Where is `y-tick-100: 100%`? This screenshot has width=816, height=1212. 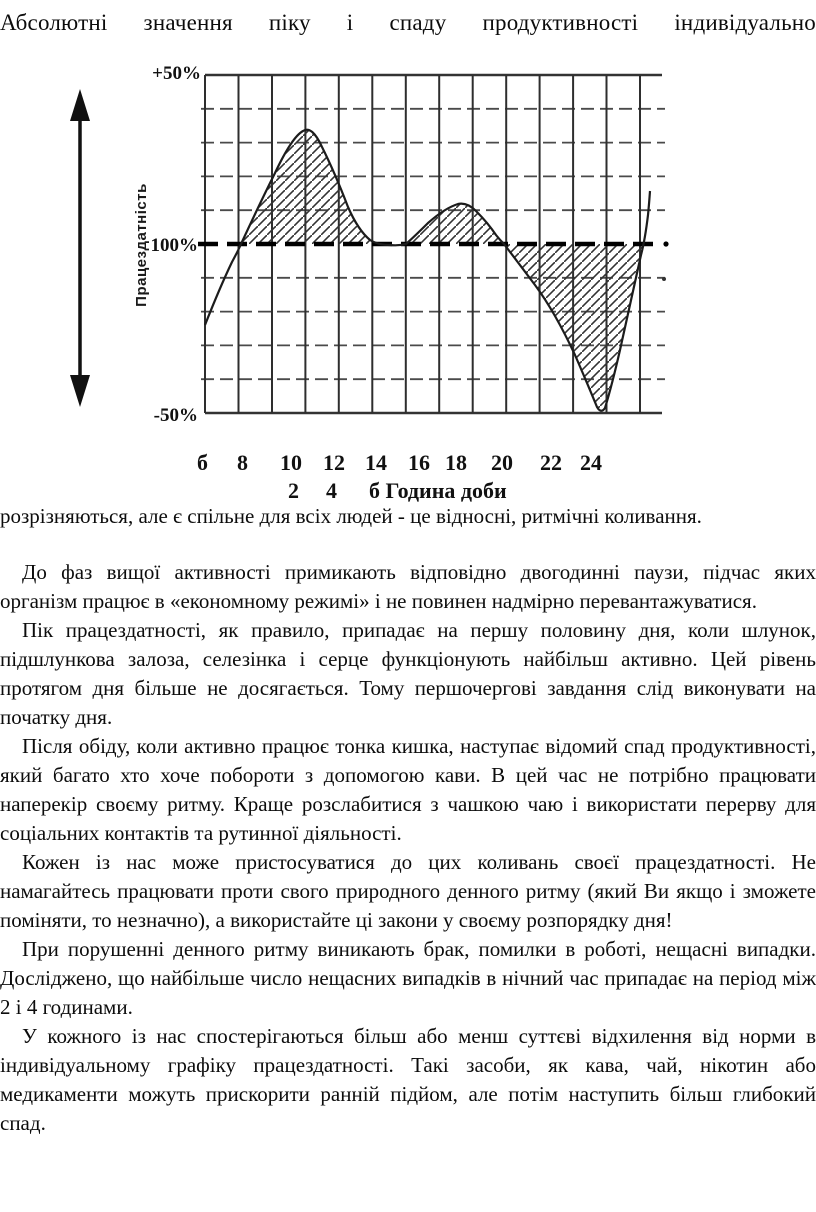
y-tick-100: 100% is located at coordinates (175, 245).